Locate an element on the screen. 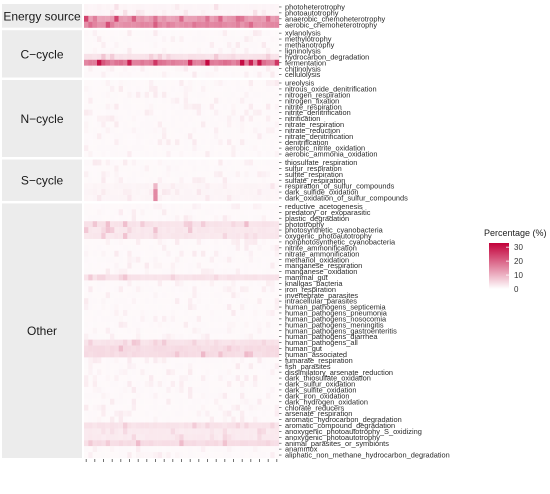 This screenshot has height=494, width=550. row-label: nitrification is located at coordinates (302, 118).